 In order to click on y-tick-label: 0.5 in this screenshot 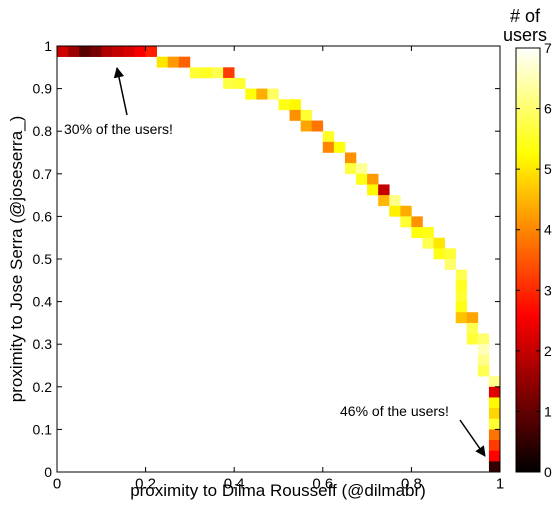, I will do `click(43, 259)`.